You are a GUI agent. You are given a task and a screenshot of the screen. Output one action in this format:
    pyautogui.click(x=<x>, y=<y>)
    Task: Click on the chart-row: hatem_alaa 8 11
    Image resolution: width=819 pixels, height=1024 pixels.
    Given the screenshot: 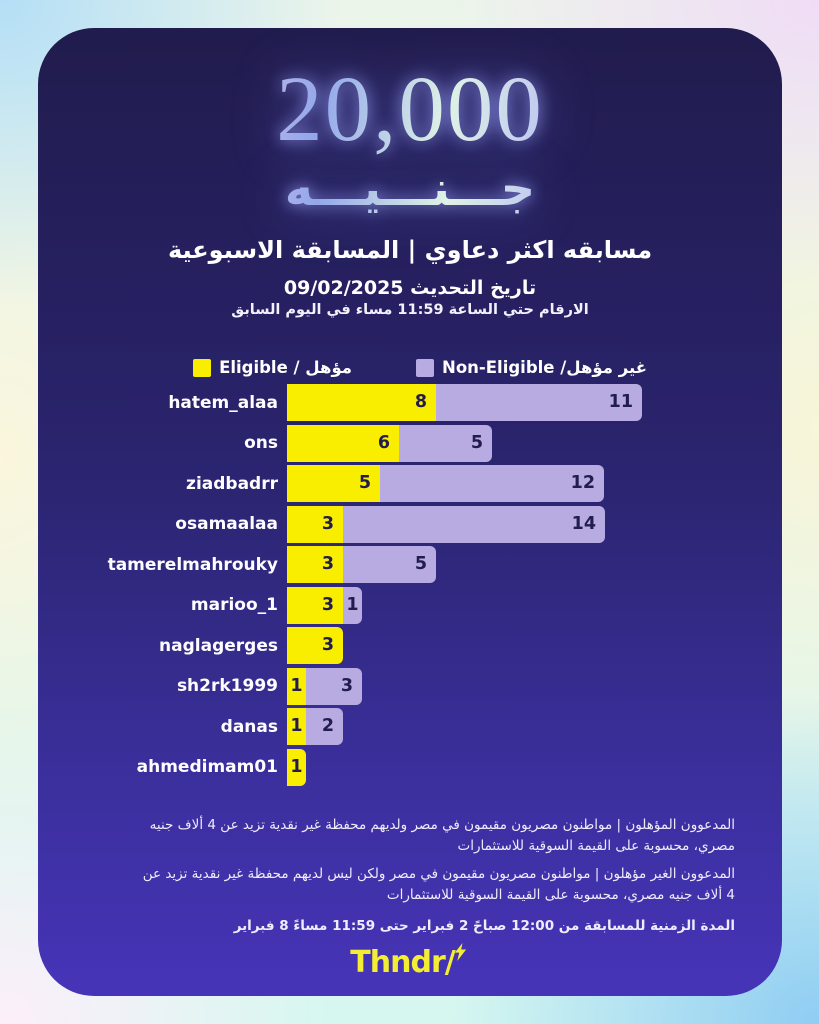 What is the action you would take?
    pyautogui.click(x=410, y=403)
    